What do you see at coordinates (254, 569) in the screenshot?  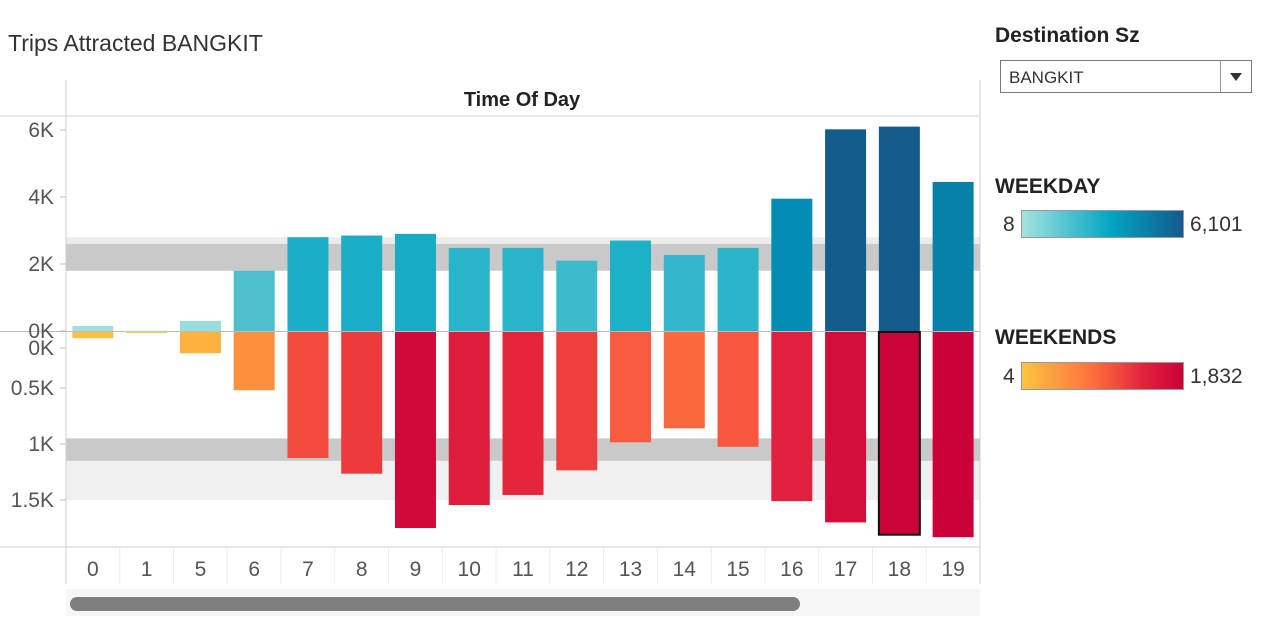 I see `x-tick-label: 6` at bounding box center [254, 569].